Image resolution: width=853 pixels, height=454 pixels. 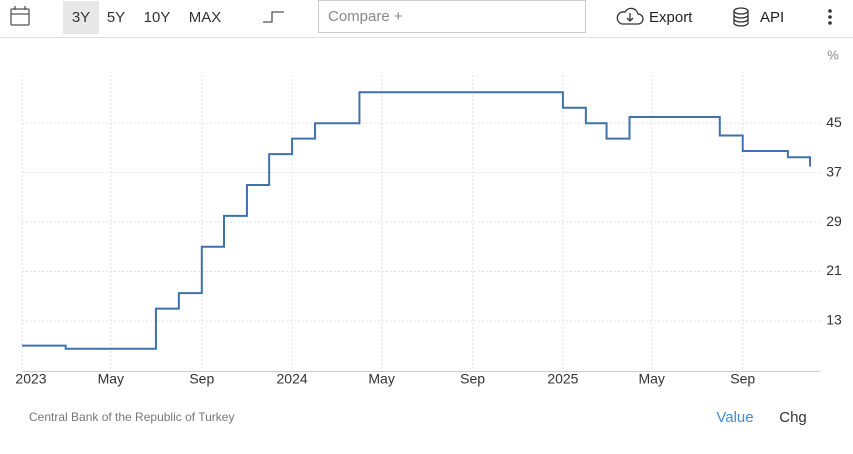 I want to click on api-button: API, so click(x=772, y=17).